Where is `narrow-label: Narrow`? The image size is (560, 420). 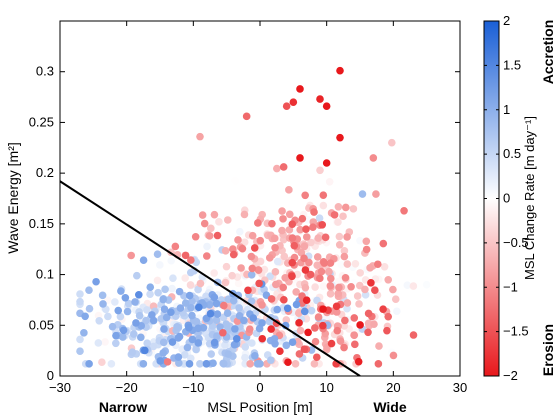
narrow-label: Narrow is located at coordinates (123, 407).